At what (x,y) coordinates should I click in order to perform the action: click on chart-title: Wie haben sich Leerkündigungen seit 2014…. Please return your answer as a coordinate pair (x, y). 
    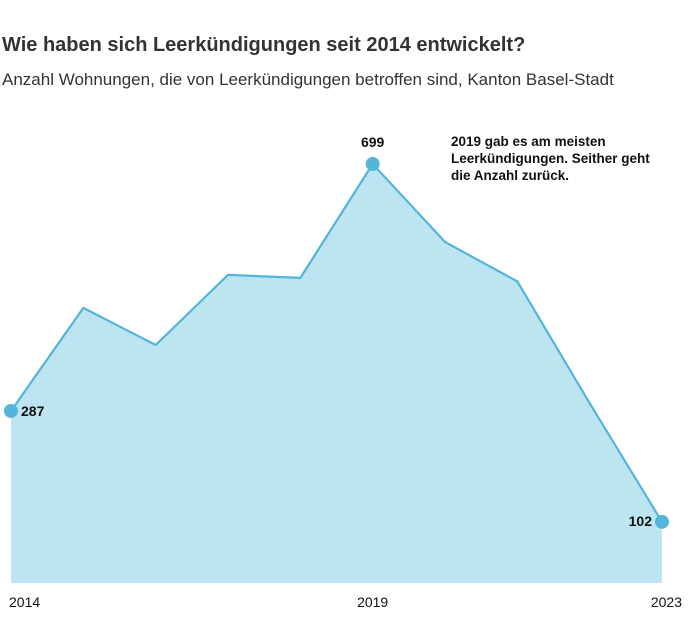
    Looking at the image, I should click on (264, 45).